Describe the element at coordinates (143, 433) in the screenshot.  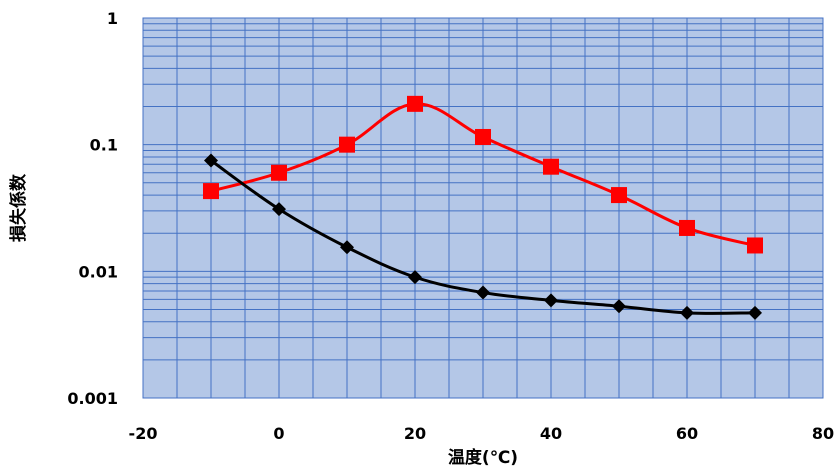
I see `x-tick-label: -20` at that location.